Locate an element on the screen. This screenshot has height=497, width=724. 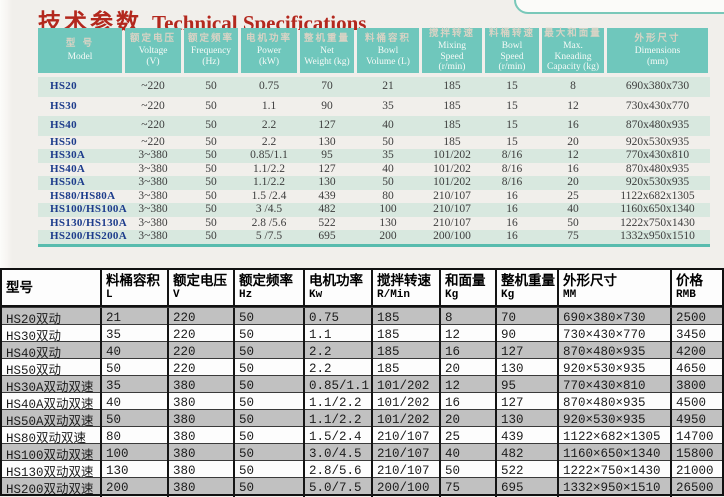
model-cell: HS30 is located at coordinates (63, 105).